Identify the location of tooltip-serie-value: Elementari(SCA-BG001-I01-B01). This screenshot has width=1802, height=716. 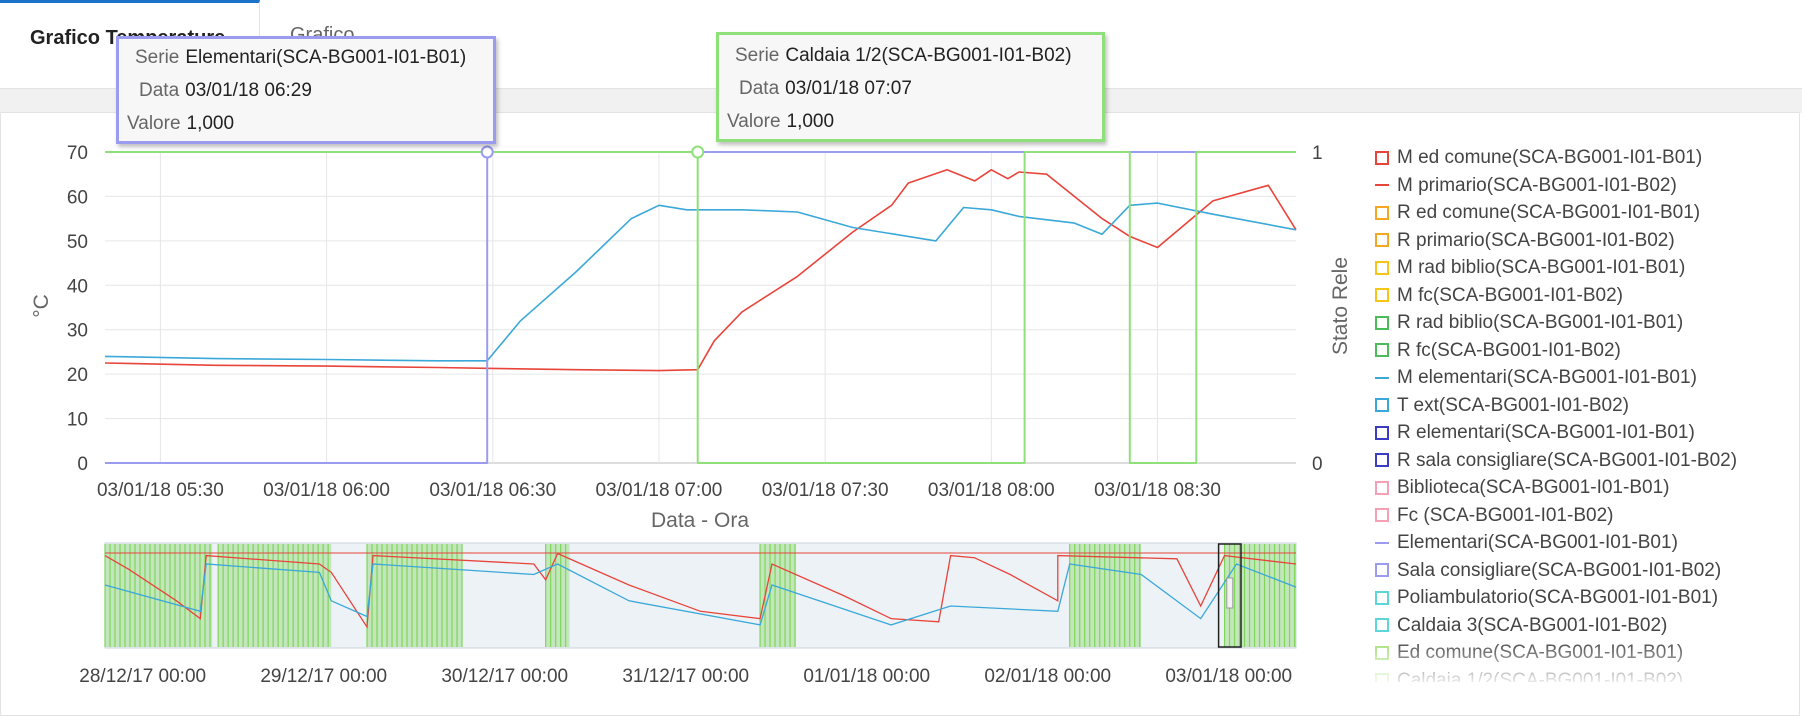
(326, 57).